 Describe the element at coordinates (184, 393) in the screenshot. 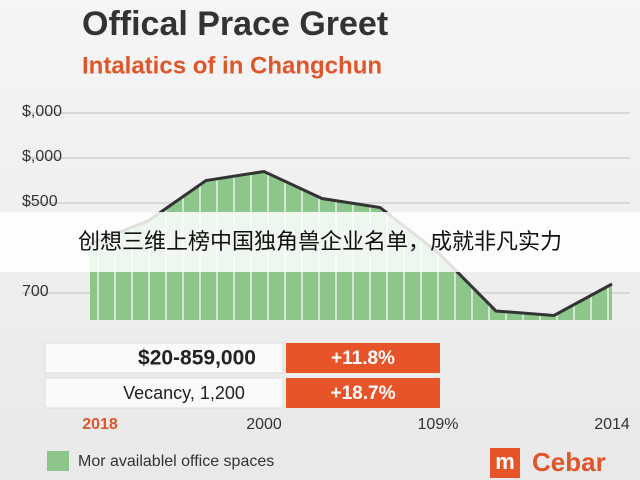

I see `stat-label: Vecancy, 1,200` at that location.